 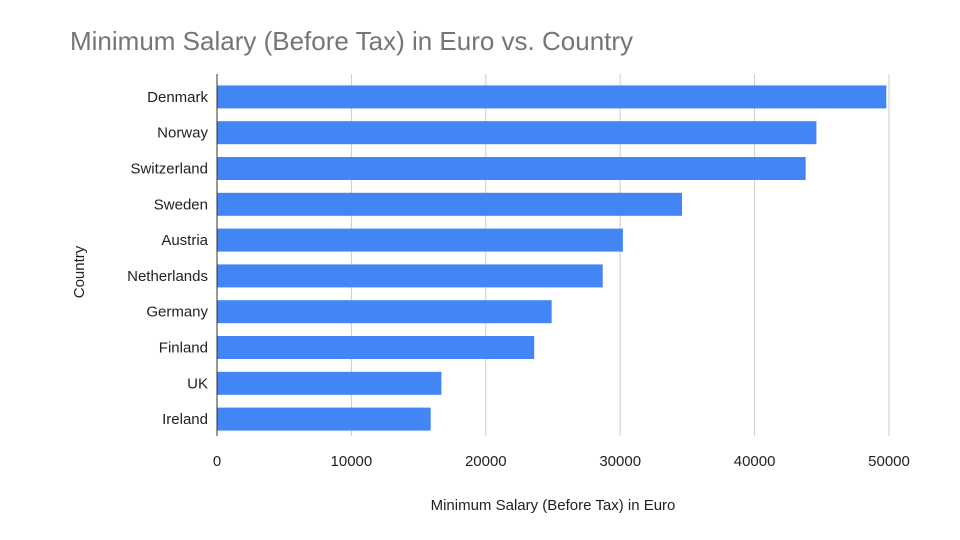 I want to click on category-label: Ireland, so click(x=185, y=419).